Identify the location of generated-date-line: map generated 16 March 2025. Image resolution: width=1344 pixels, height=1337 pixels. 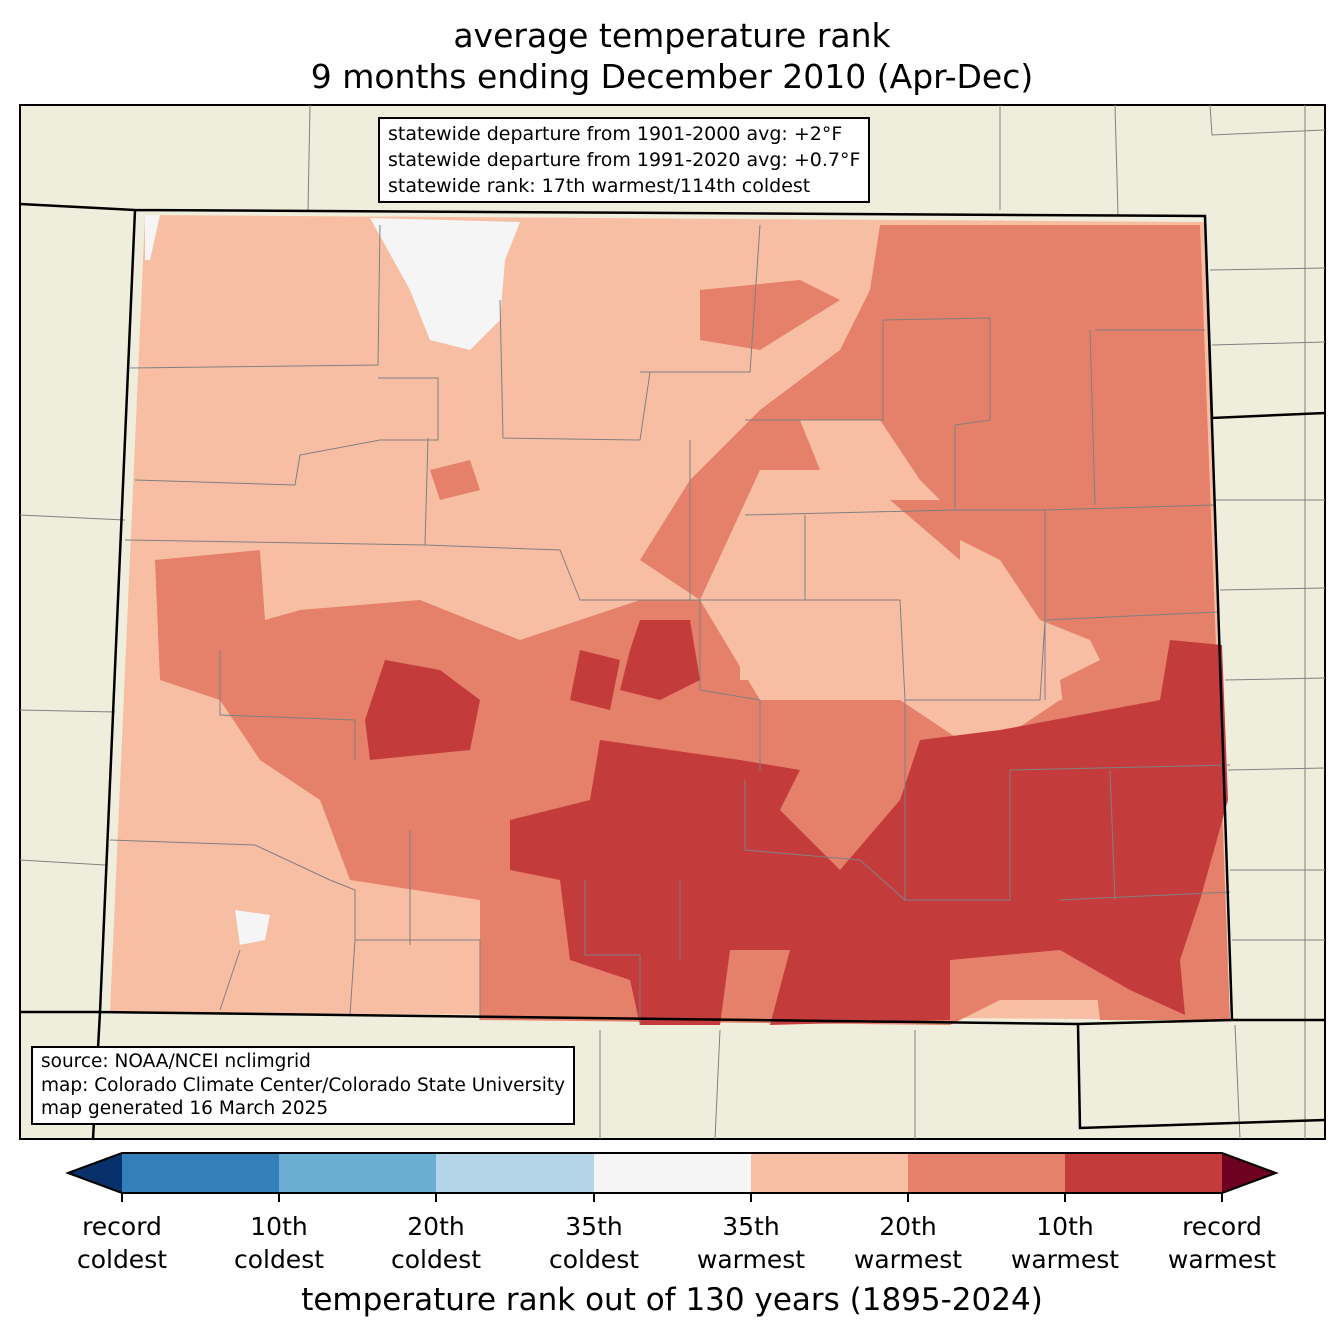
(185, 1108).